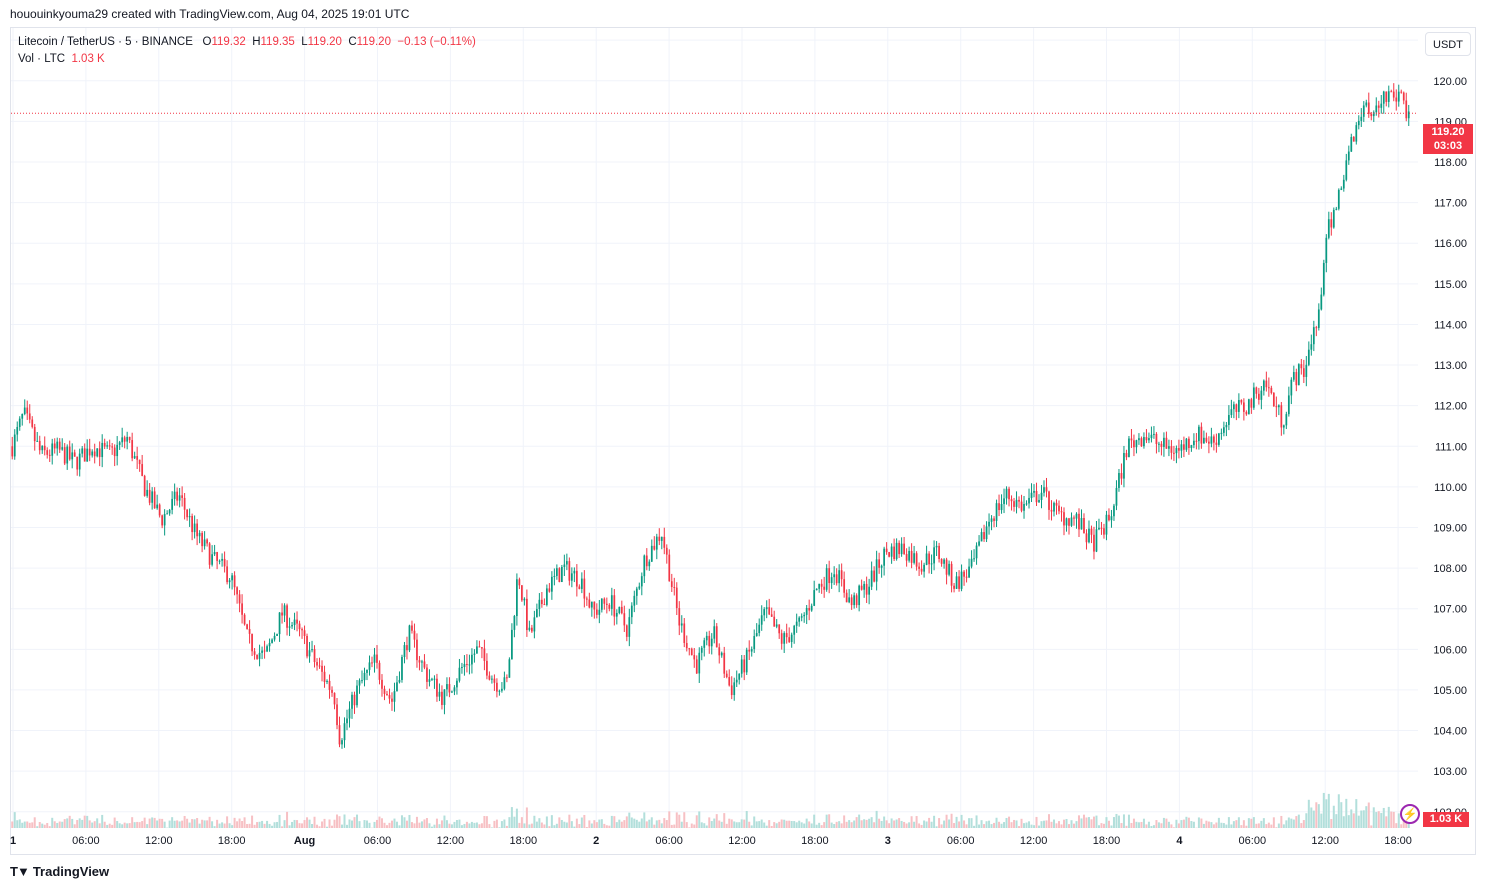  What do you see at coordinates (88, 59) in the screenshot?
I see `volume-value: 1.03 K` at bounding box center [88, 59].